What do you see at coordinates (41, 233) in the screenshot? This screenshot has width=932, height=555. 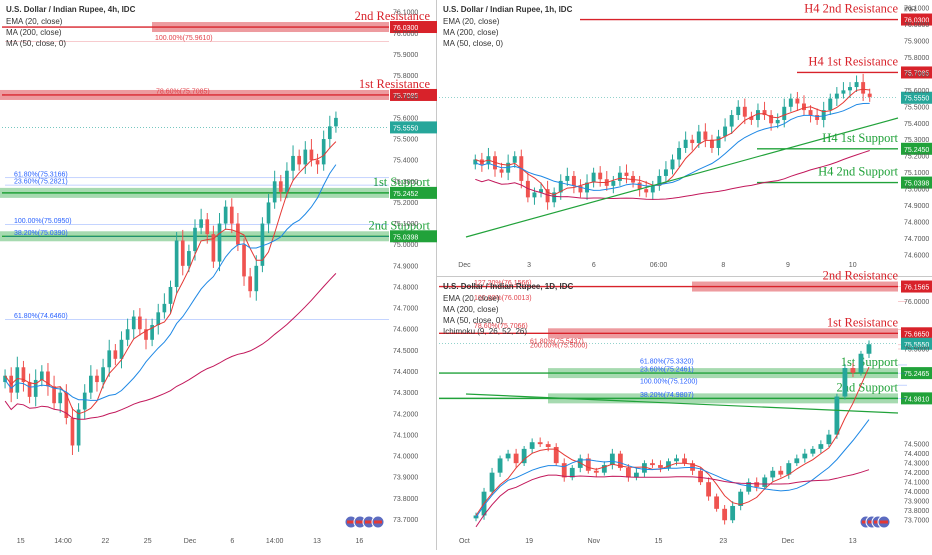 I see `h4-fib-label-5: 38.20%(75.0390)` at bounding box center [41, 233].